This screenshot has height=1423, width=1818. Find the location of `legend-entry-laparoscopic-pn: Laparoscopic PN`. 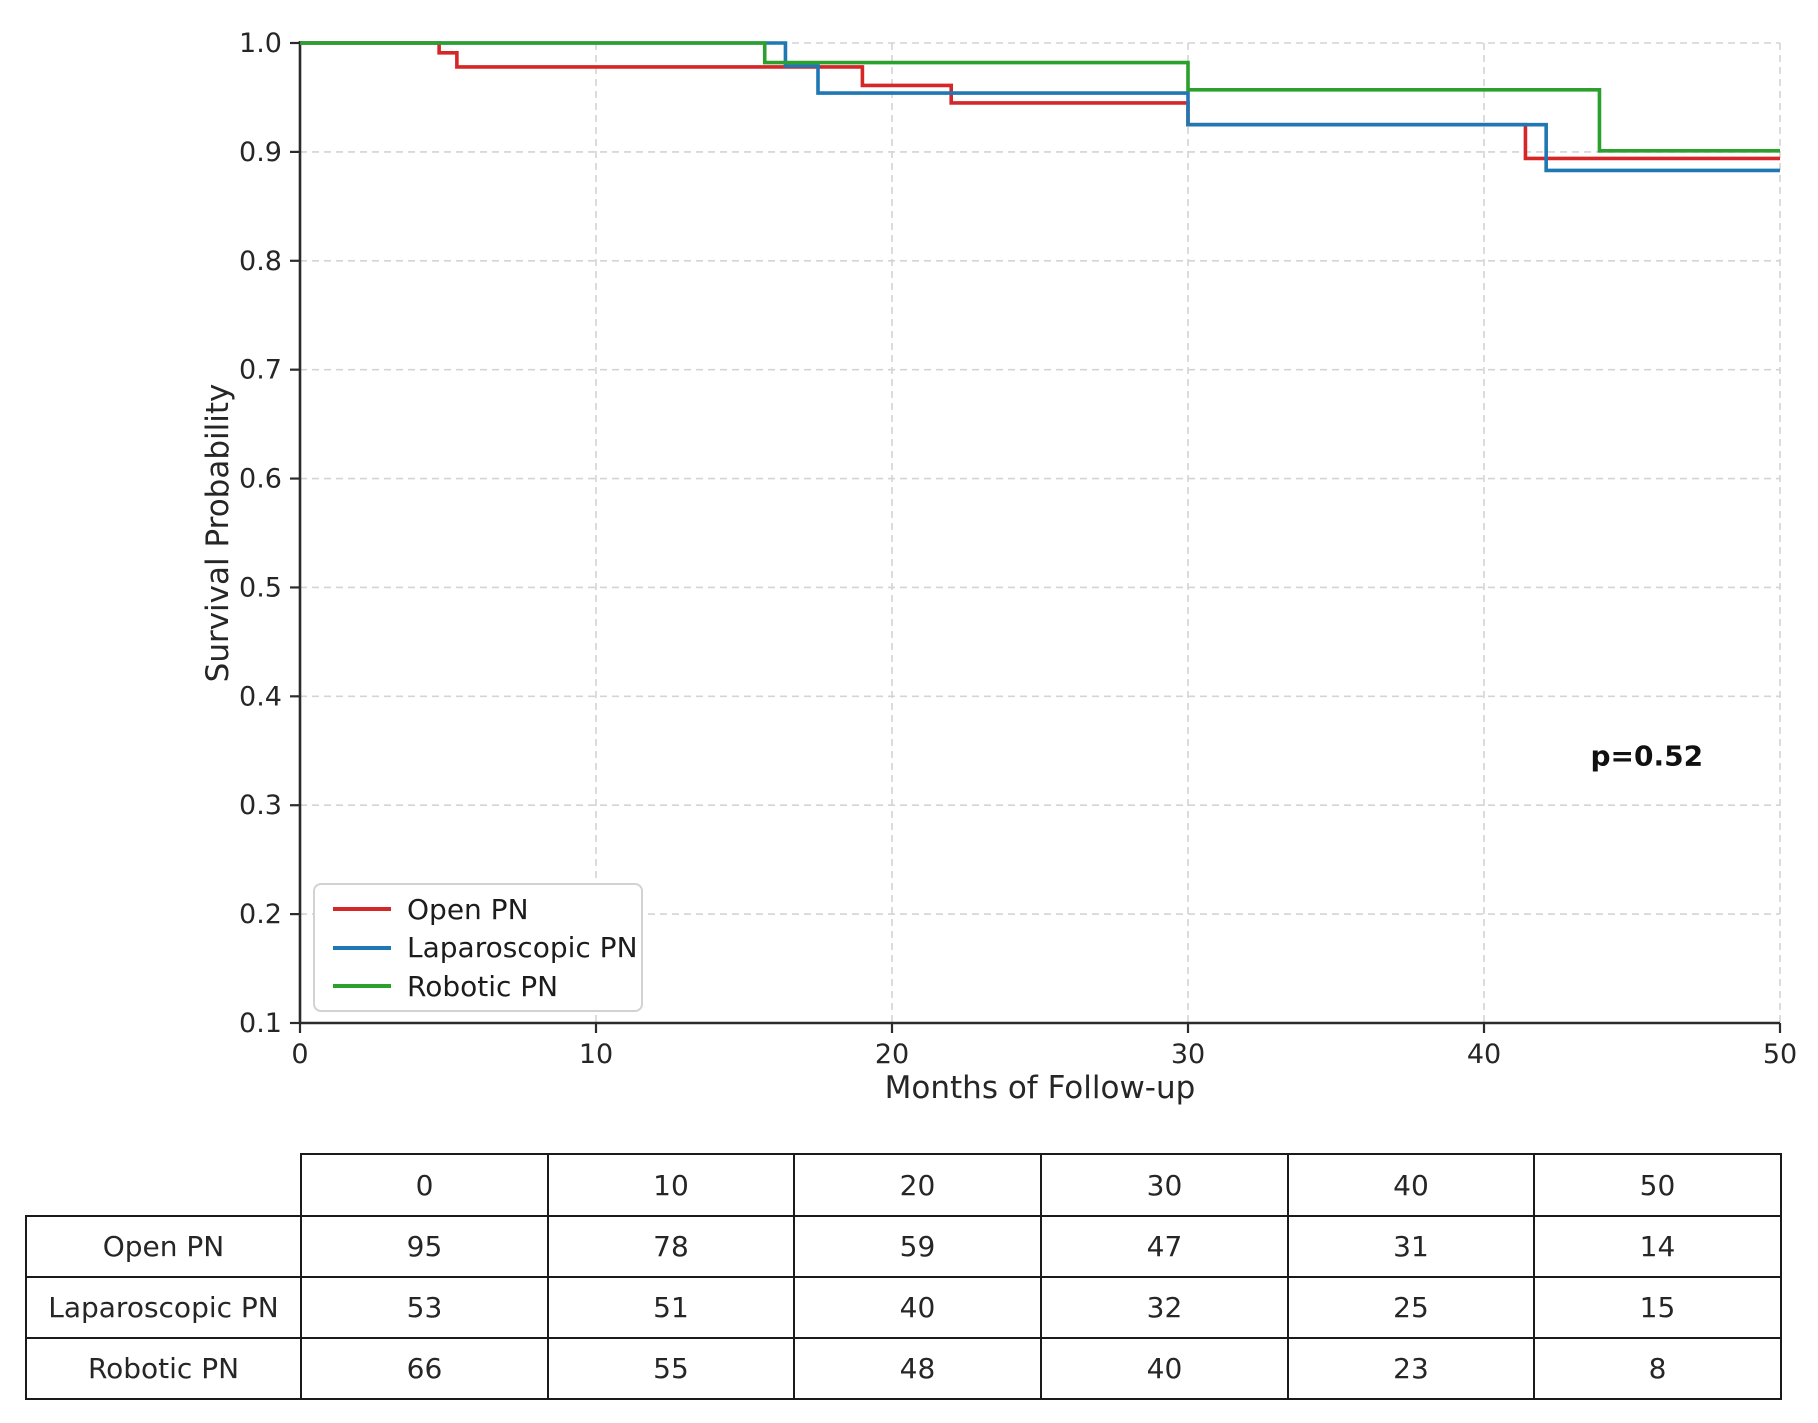

legend-entry-laparoscopic-pn: Laparoscopic PN is located at coordinates (487, 947).